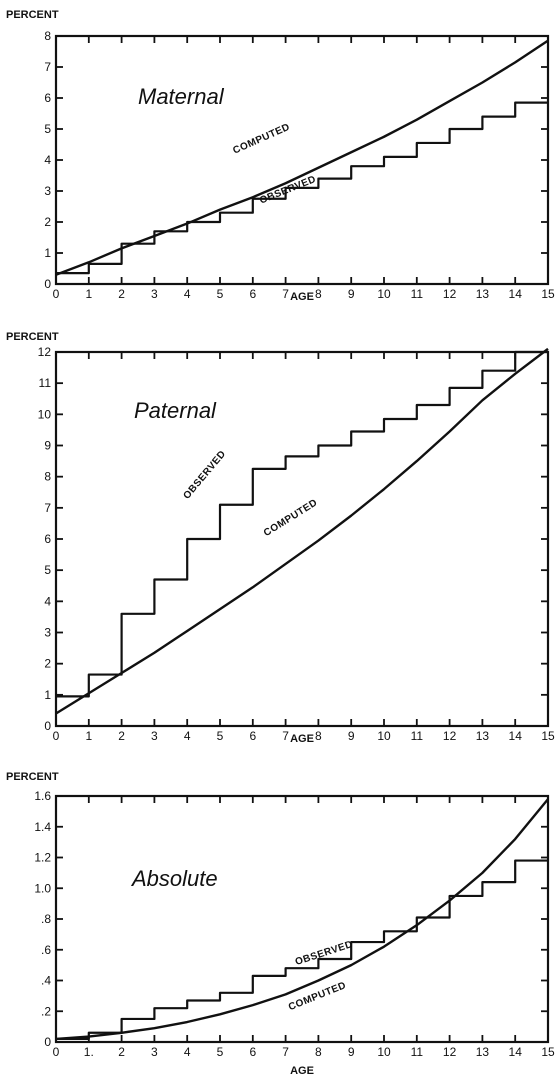 The image size is (560, 1080). What do you see at coordinates (45, 383) in the screenshot?
I see `y-tick-label: 11` at bounding box center [45, 383].